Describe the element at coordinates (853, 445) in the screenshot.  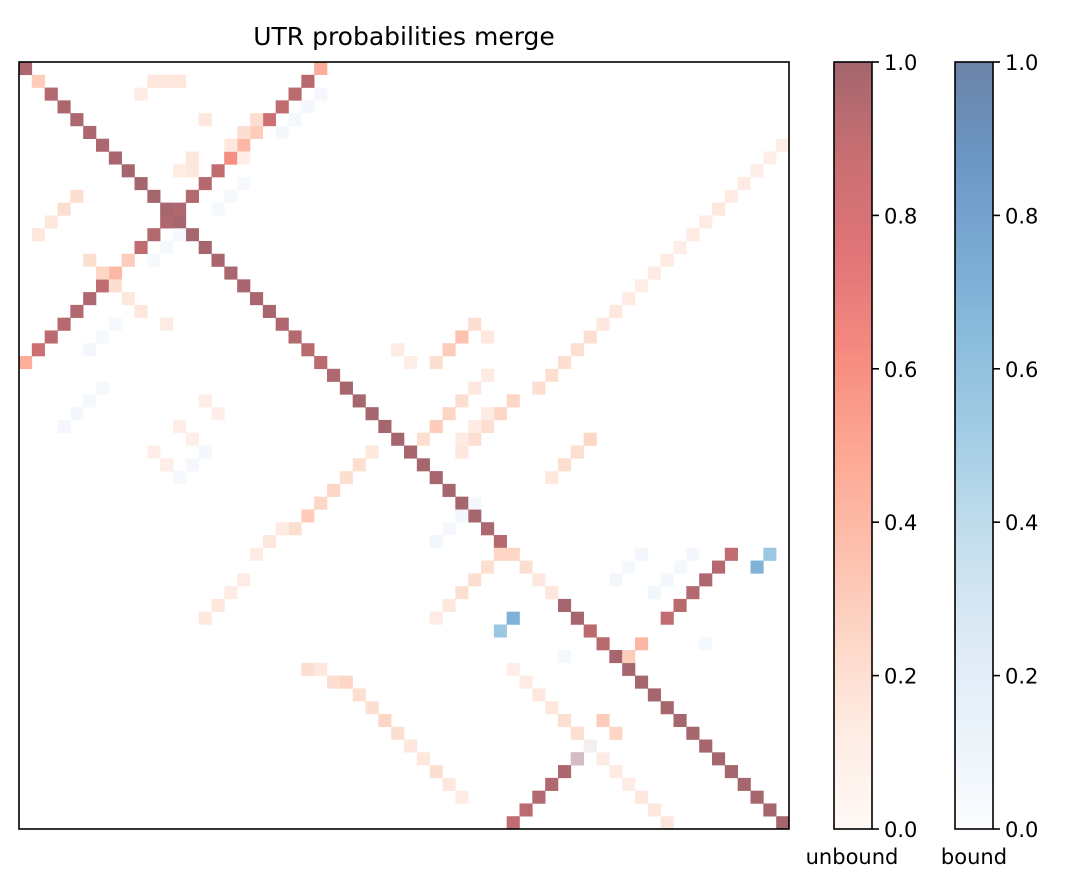
I see `colorbar-unbound-fill` at that location.